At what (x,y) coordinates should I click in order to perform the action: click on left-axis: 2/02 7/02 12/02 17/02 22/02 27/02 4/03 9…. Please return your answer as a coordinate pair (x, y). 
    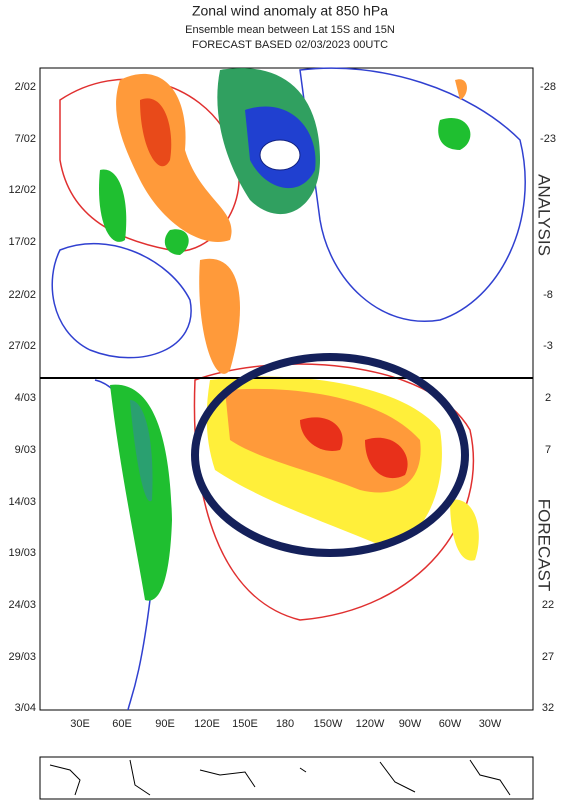
    Looking at the image, I should click on (22, 397).